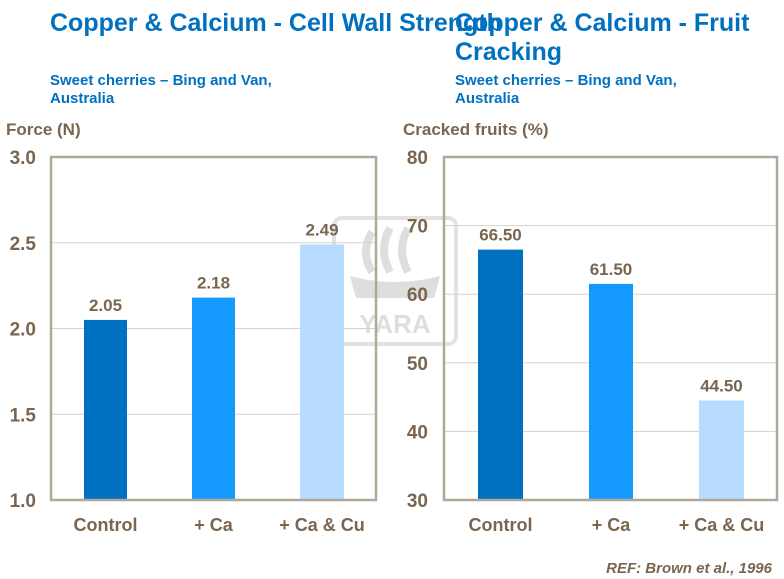 The height and width of the screenshot is (579, 784). I want to click on data-label: 2.49, so click(321, 229).